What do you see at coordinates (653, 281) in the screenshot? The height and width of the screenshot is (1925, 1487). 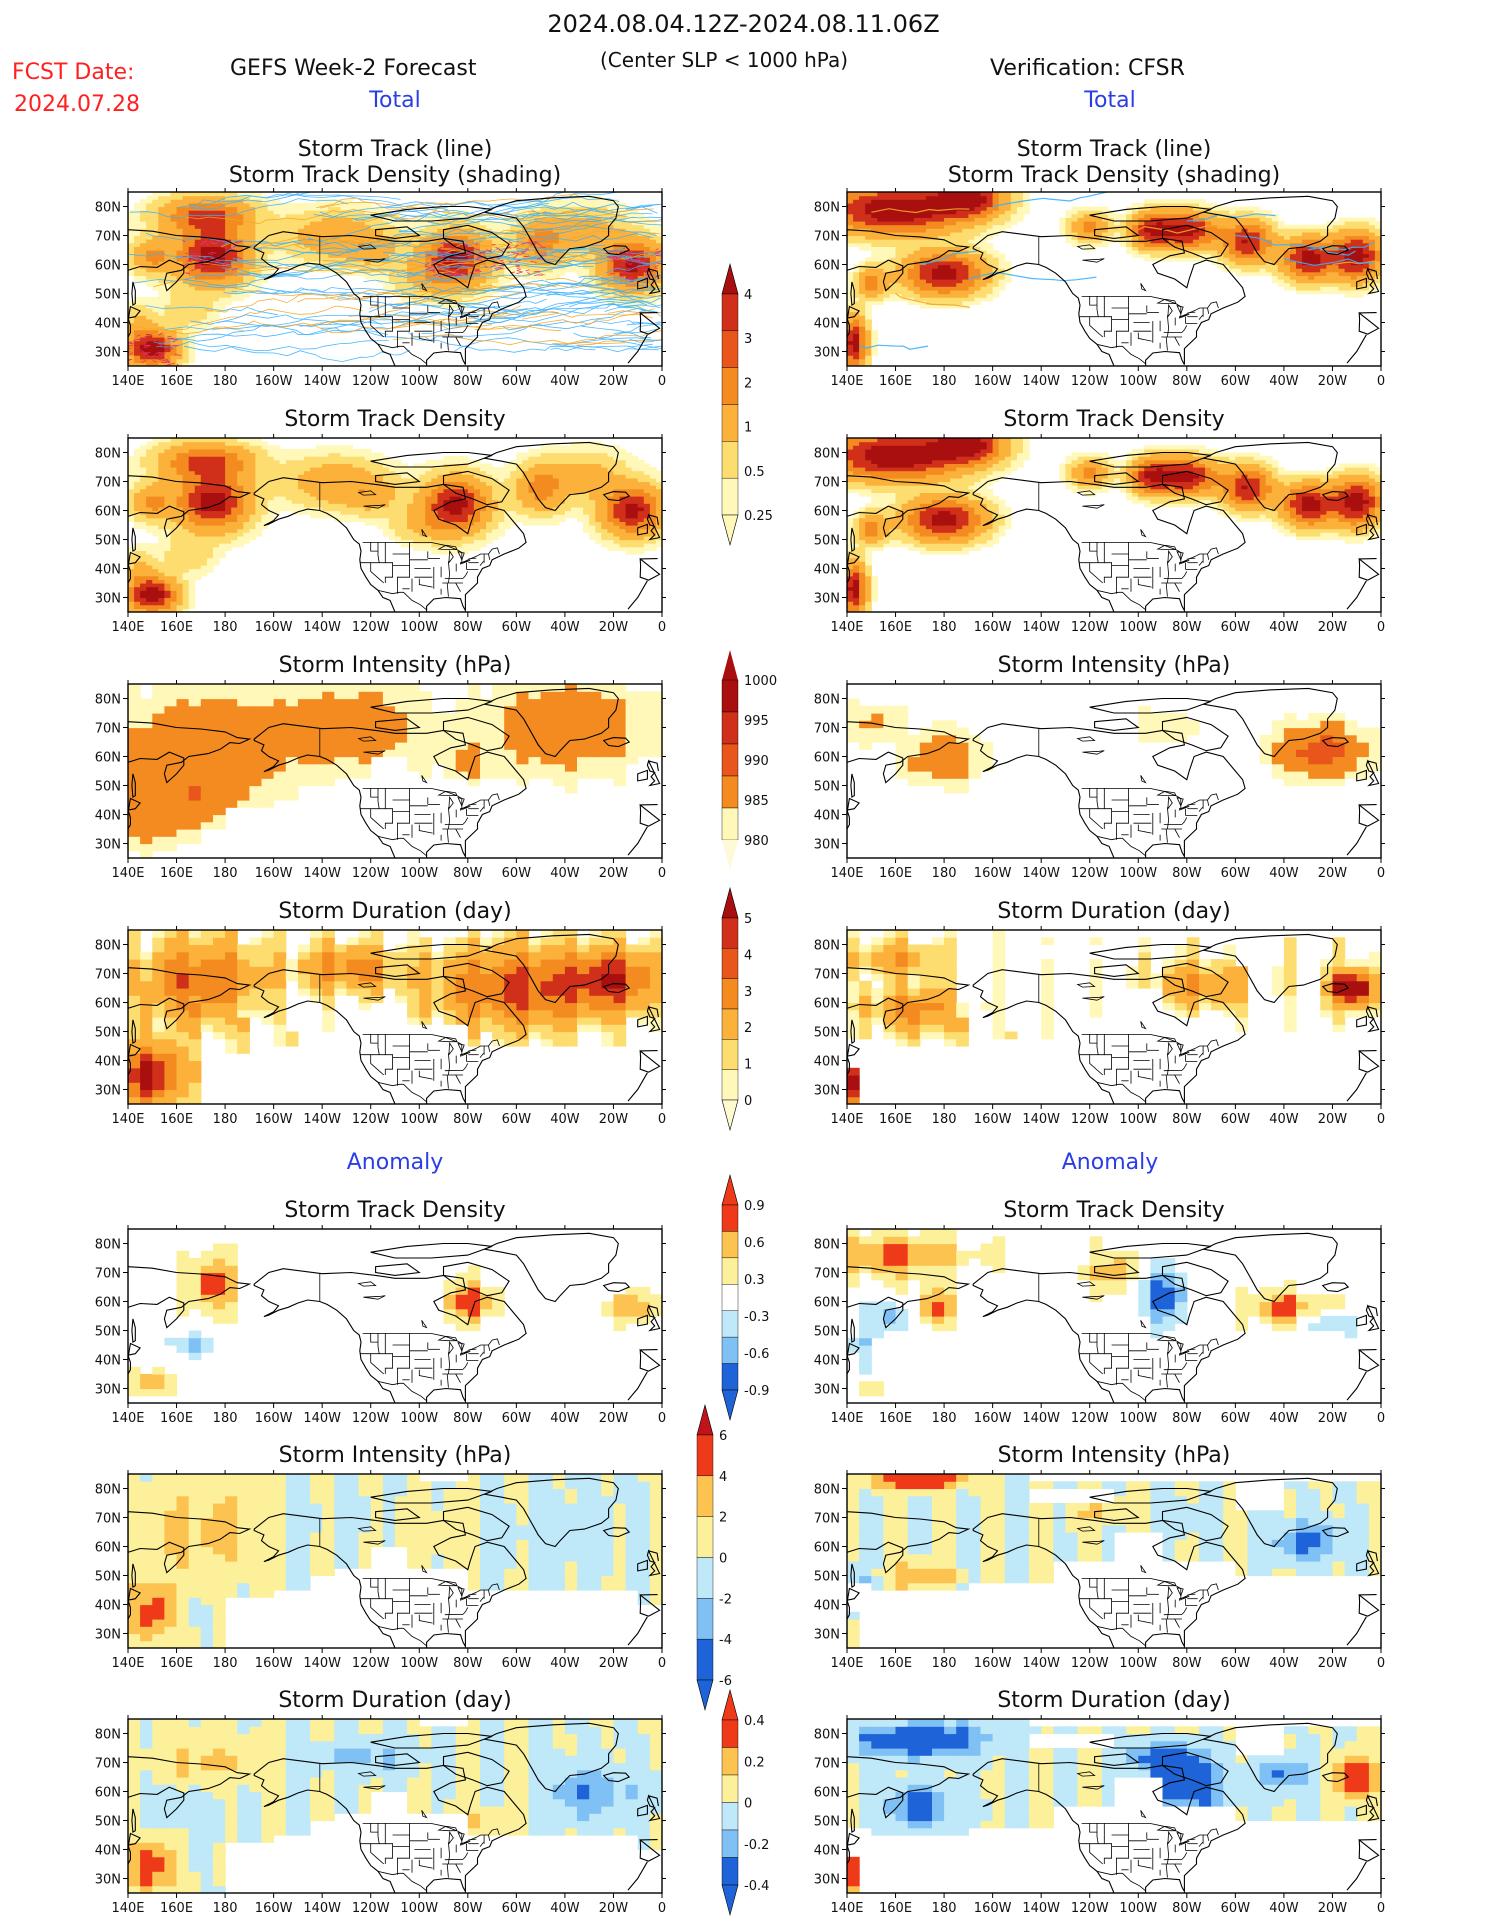 I see `coastline` at bounding box center [653, 281].